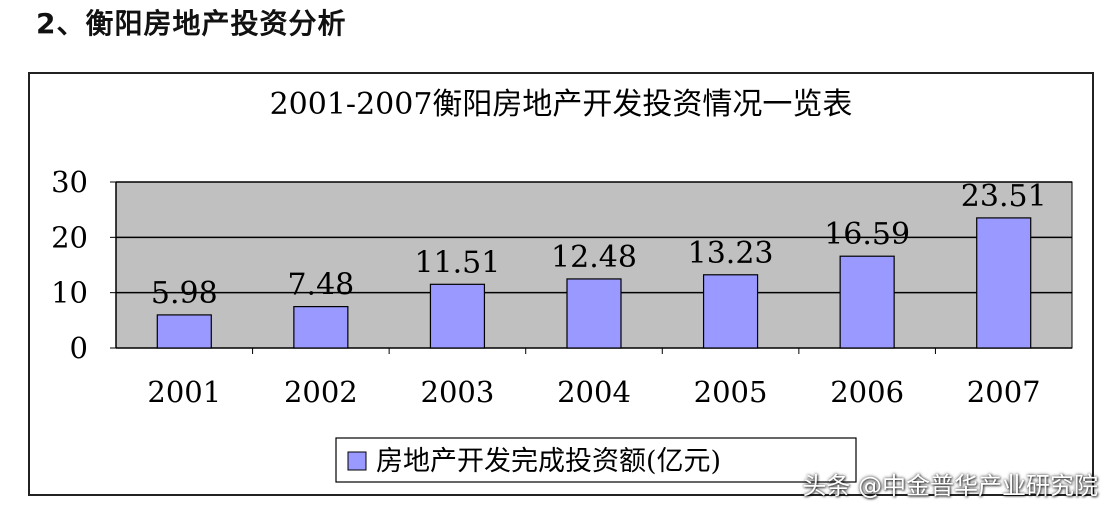  I want to click on legend-label: 房地产开发完成投资额(亿元), so click(548, 461).